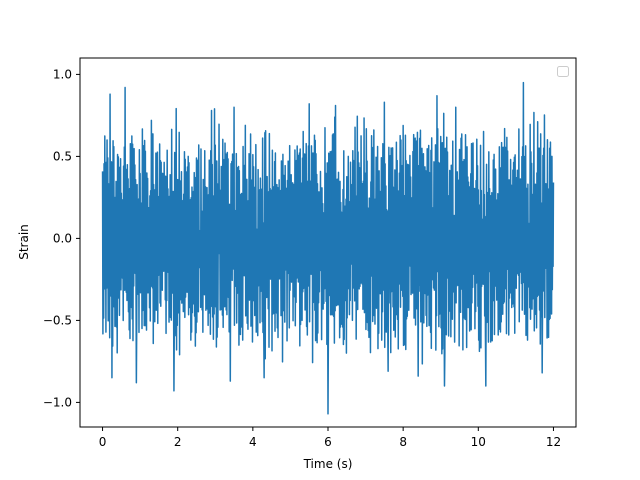 This screenshot has width=640, height=480. Describe the element at coordinates (403, 442) in the screenshot. I see `x-tick-label: 8` at that location.